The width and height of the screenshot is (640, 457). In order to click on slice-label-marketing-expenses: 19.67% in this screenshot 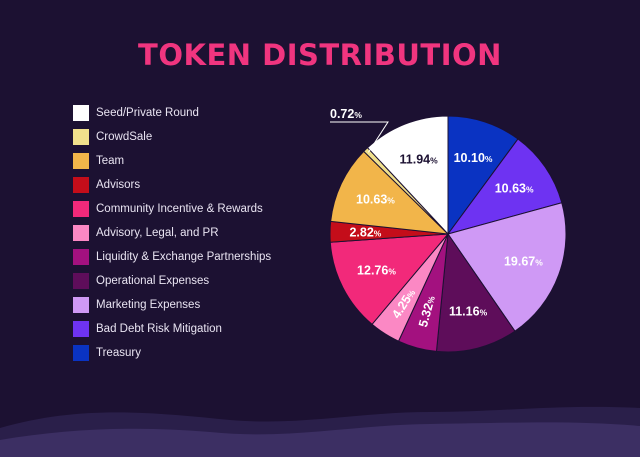, I will do `click(523, 261)`.